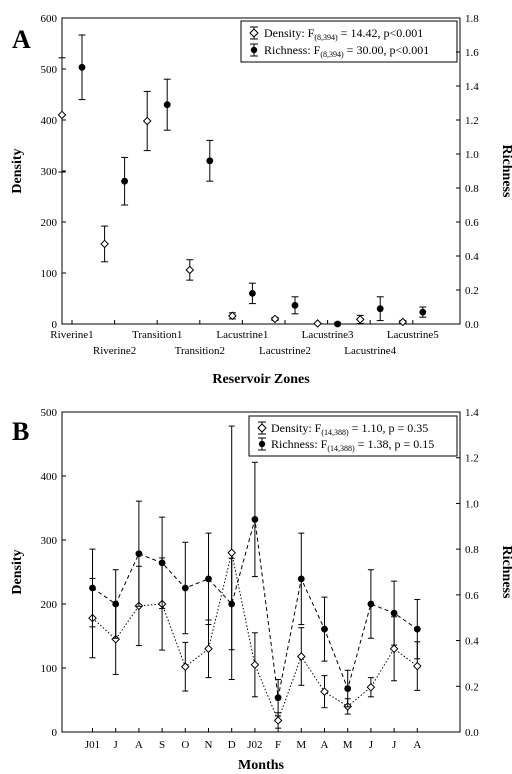 The height and width of the screenshot is (774, 512). Describe the element at coordinates (341, 448) in the screenshot. I see `legend-b-richness-sub: (14,388)` at that location.